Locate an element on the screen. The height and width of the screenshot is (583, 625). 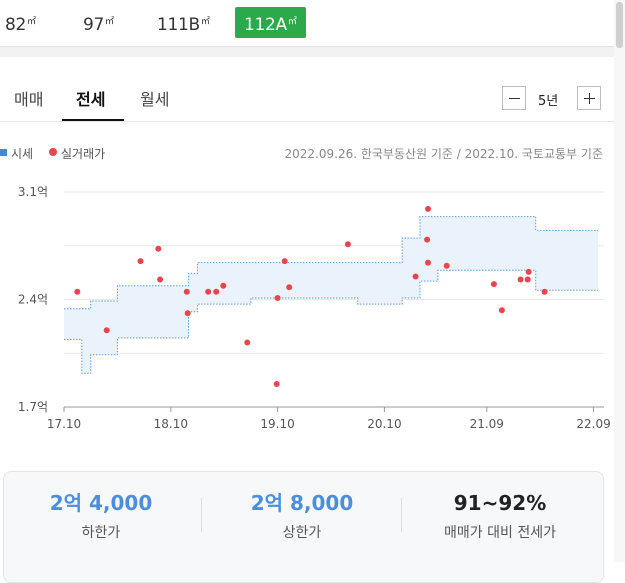
period-decrease-button is located at coordinates (514, 98).